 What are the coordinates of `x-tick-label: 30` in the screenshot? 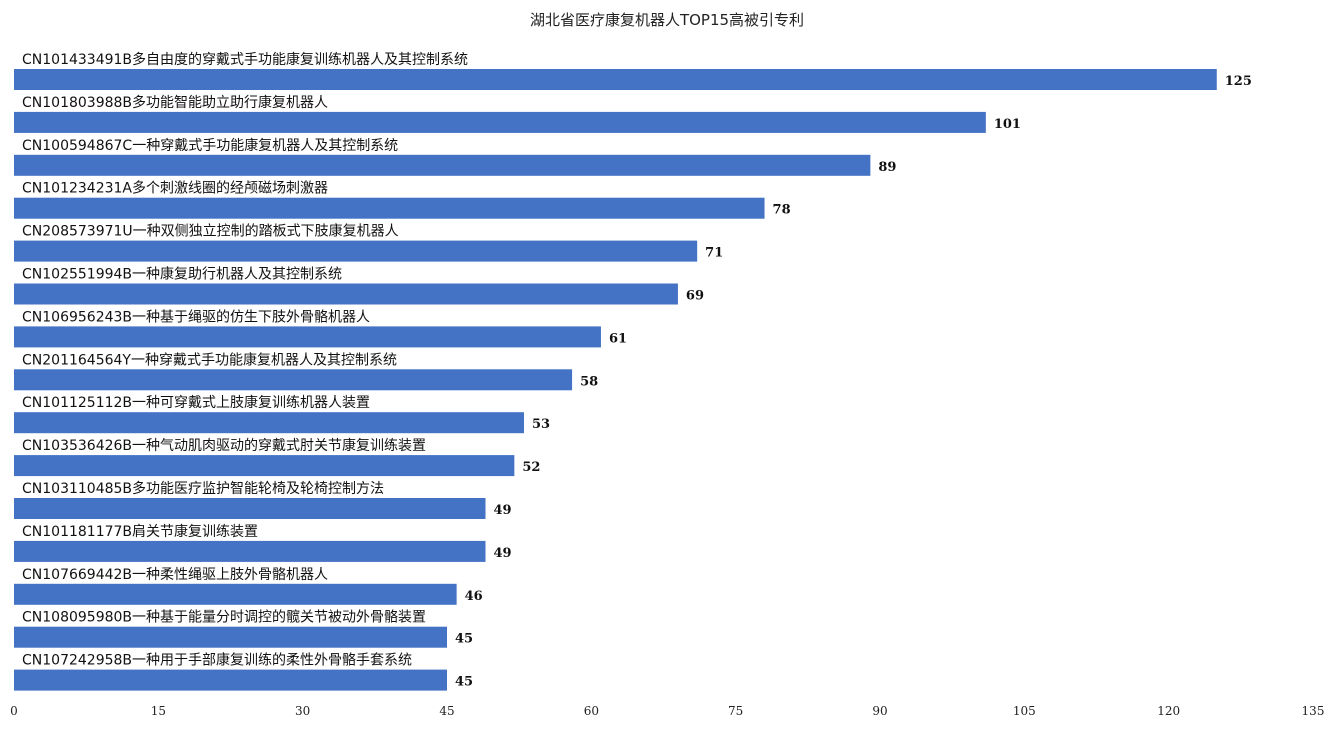 It's located at (302, 711).